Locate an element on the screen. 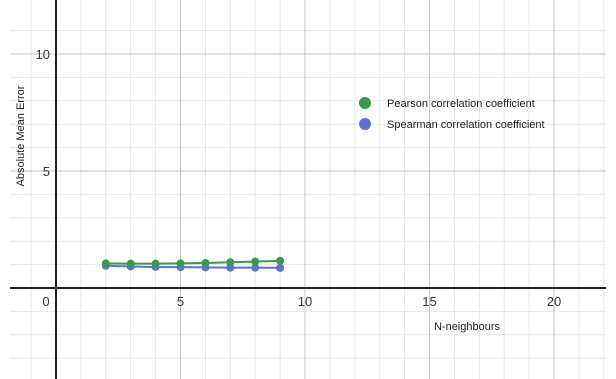 The width and height of the screenshot is (616, 379). x-tick-label: 5 is located at coordinates (180, 301).